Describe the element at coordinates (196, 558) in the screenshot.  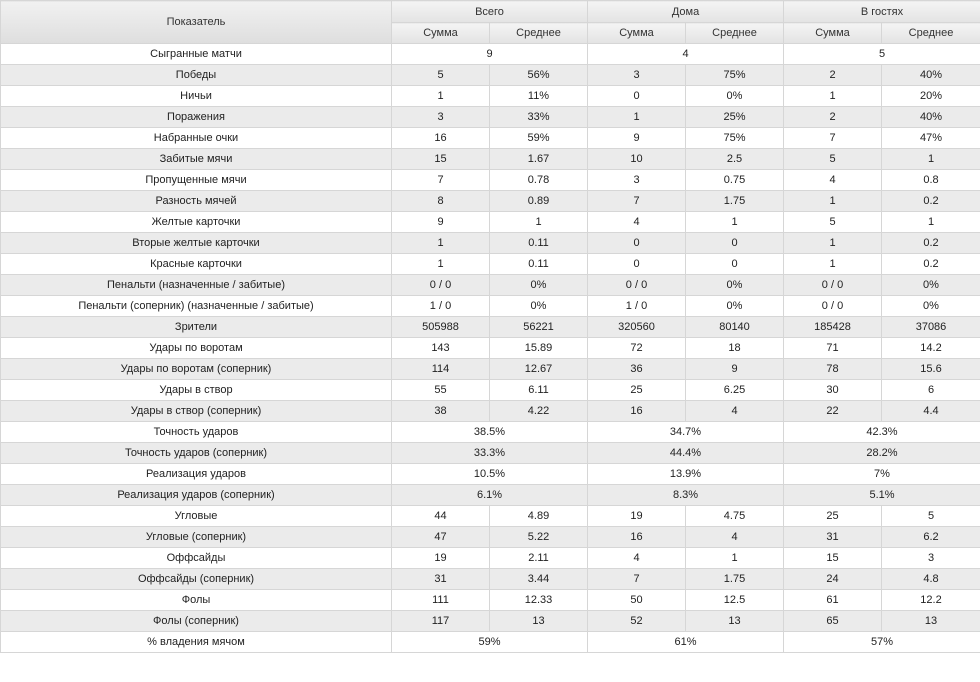
I see `row-label: Оффсайды` at that location.